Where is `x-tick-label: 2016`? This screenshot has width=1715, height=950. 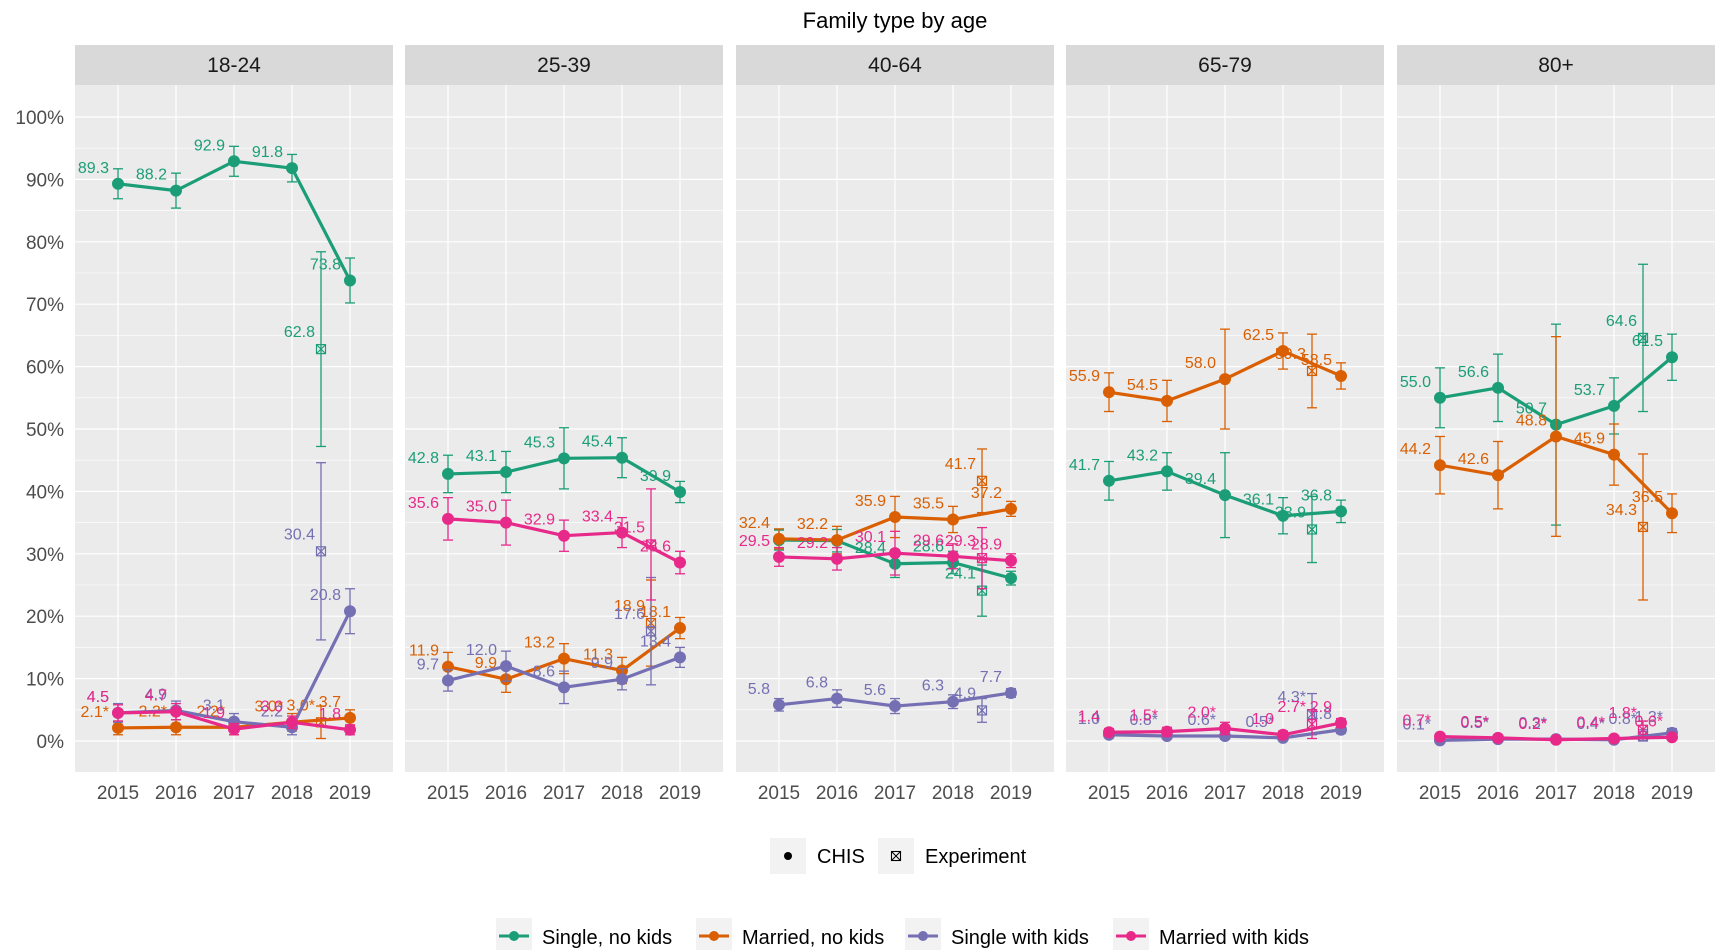
x-tick-label: 2016 is located at coordinates (506, 793).